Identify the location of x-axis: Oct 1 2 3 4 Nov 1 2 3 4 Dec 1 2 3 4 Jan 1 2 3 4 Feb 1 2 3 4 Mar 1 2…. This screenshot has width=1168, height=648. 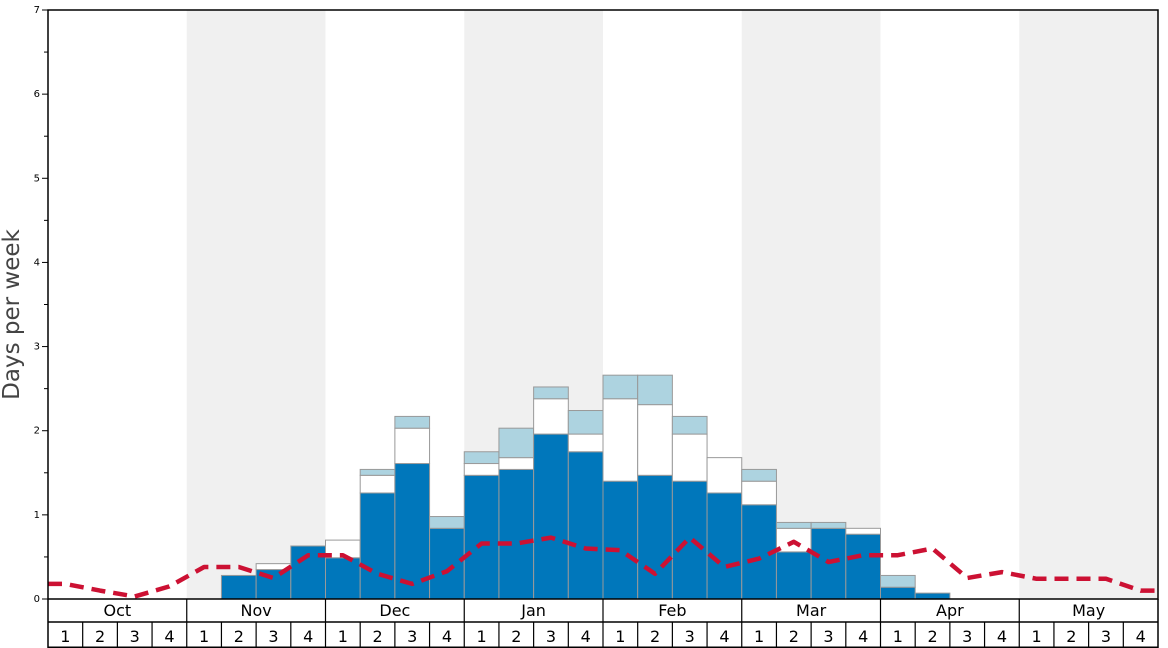
(603, 623).